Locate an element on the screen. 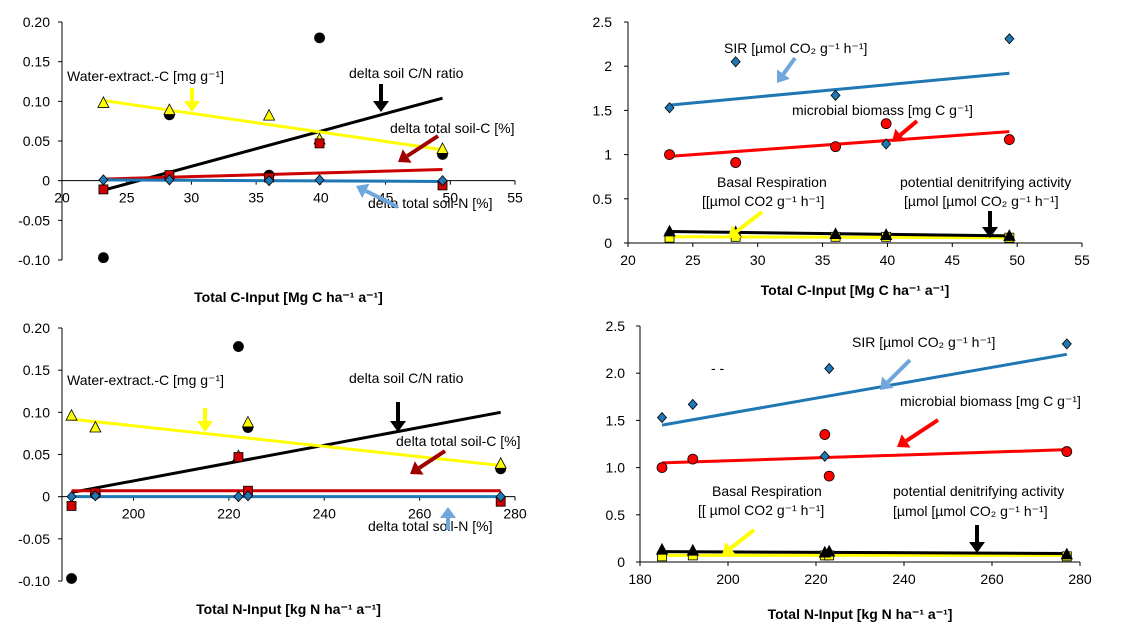  annotation-sir: SIR [µmol CO₂ g⁻¹ h⁻¹] is located at coordinates (795, 48).